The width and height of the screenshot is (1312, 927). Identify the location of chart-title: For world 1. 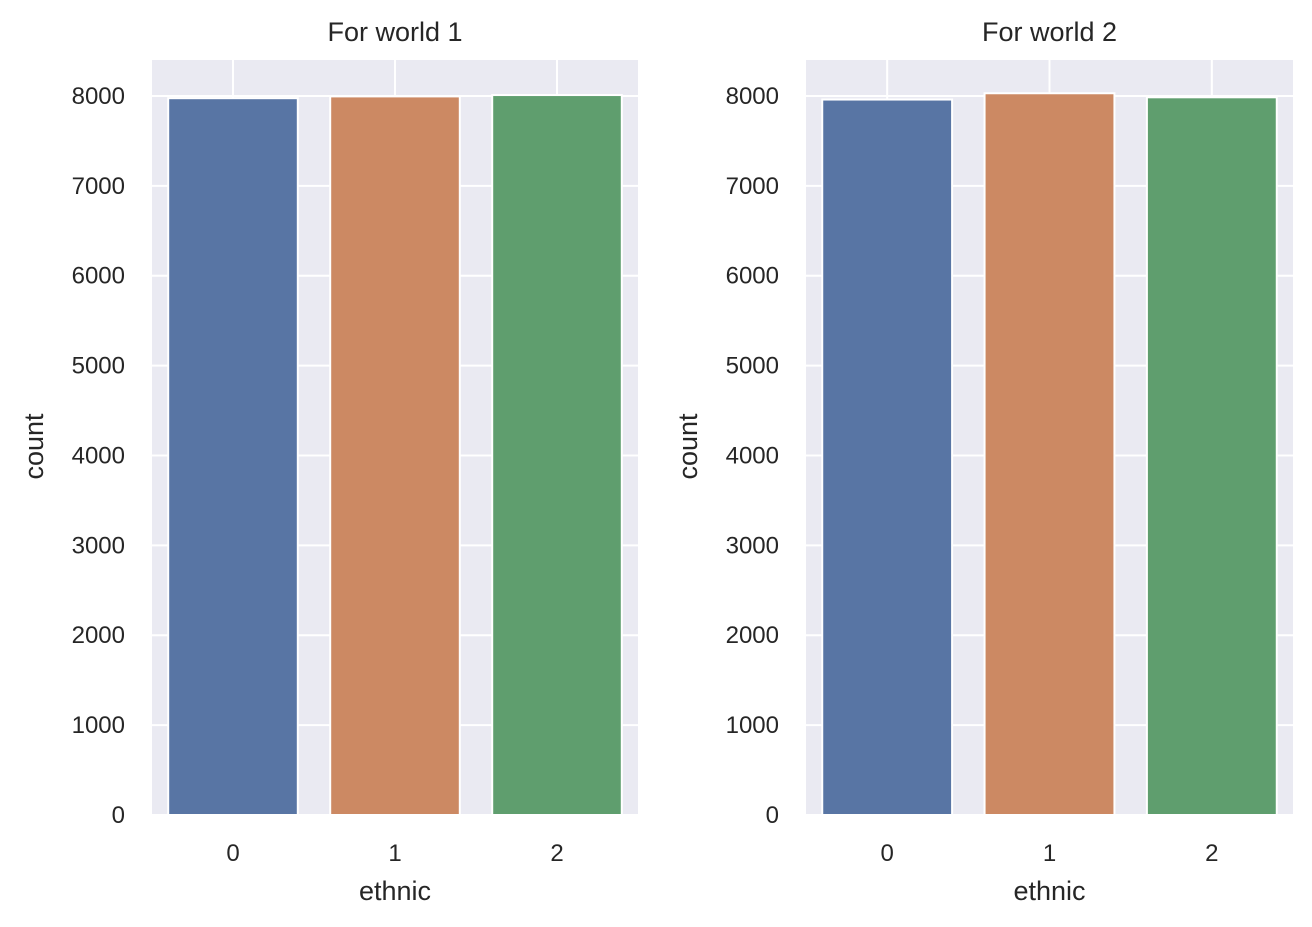
(394, 32).